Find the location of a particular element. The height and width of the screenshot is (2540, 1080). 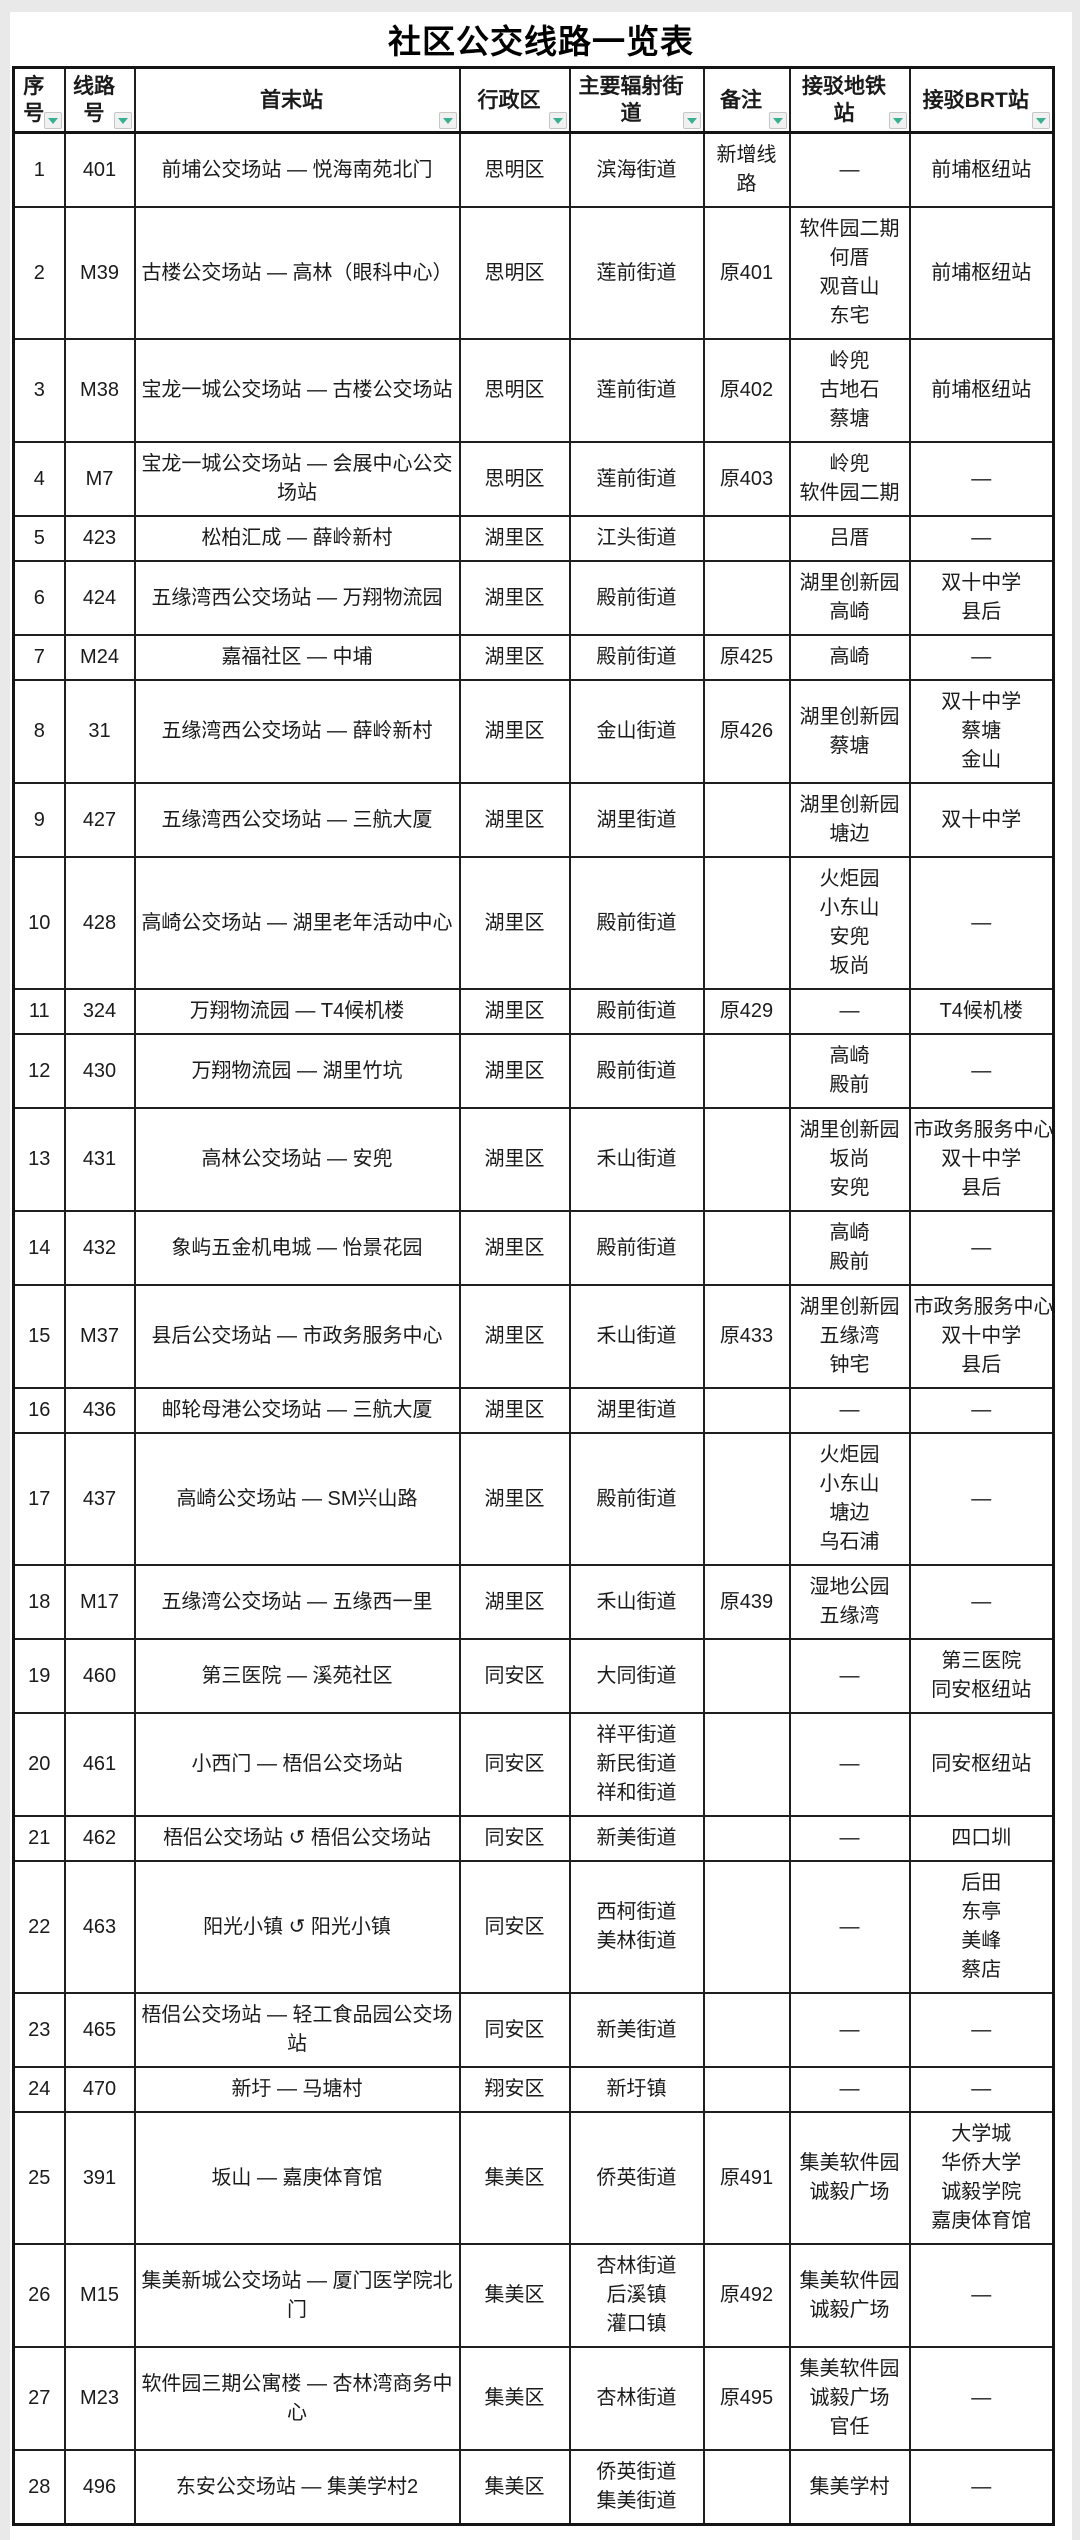

column-header-district: 行政区 is located at coordinates (514, 100).